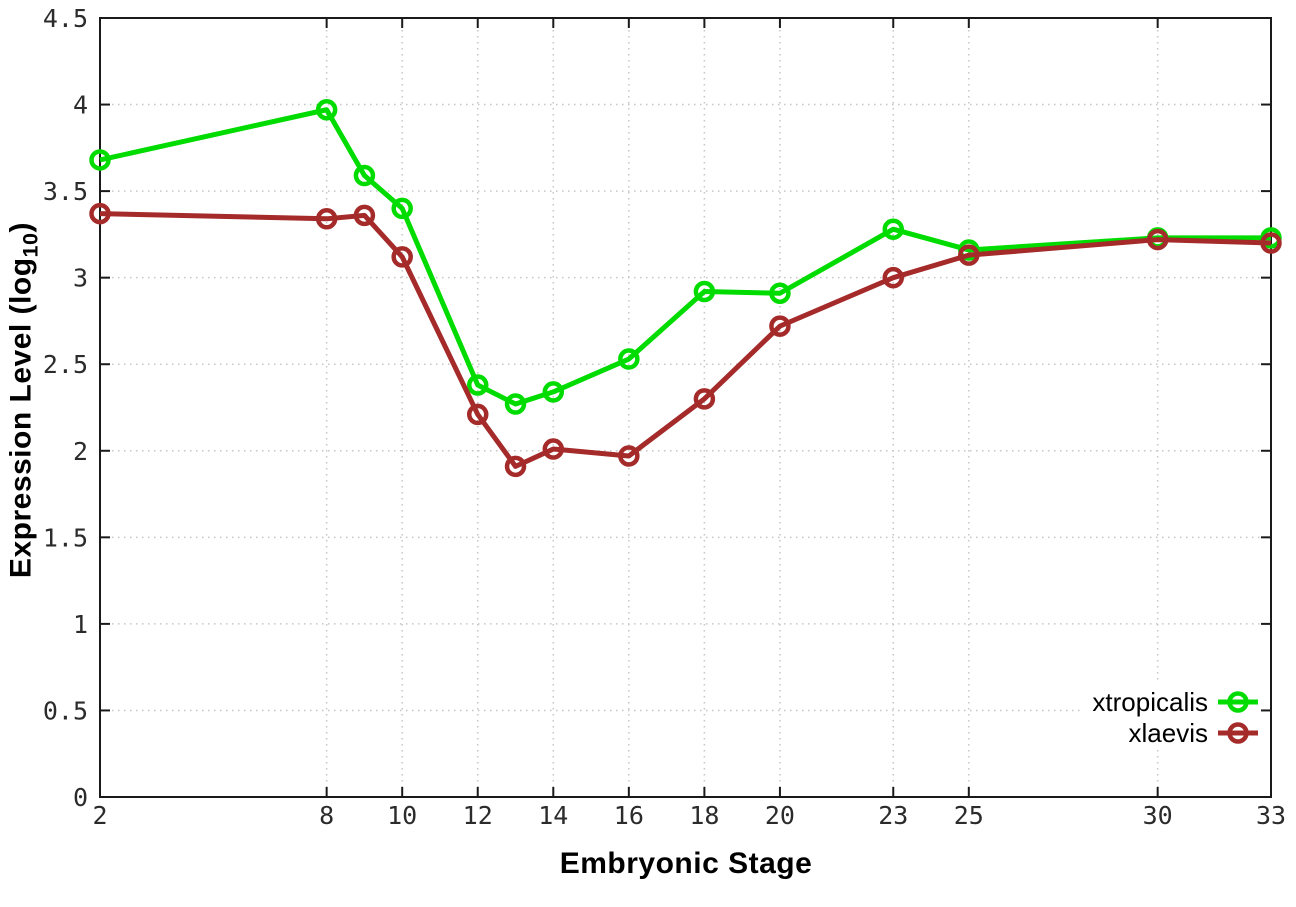  Describe the element at coordinates (65, 191) in the screenshot. I see `y-tick-label: 3.5` at that location.